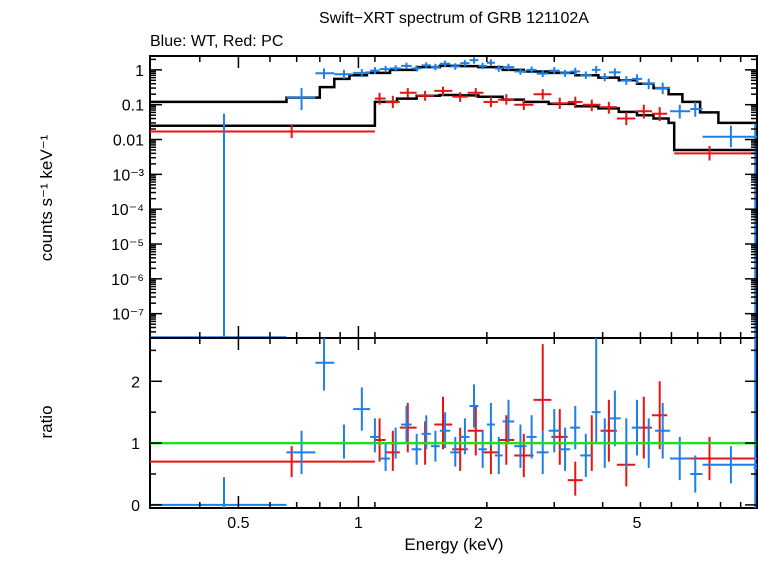 The height and width of the screenshot is (561, 758). I want to click on model-curve-pc, so click(453, 122).